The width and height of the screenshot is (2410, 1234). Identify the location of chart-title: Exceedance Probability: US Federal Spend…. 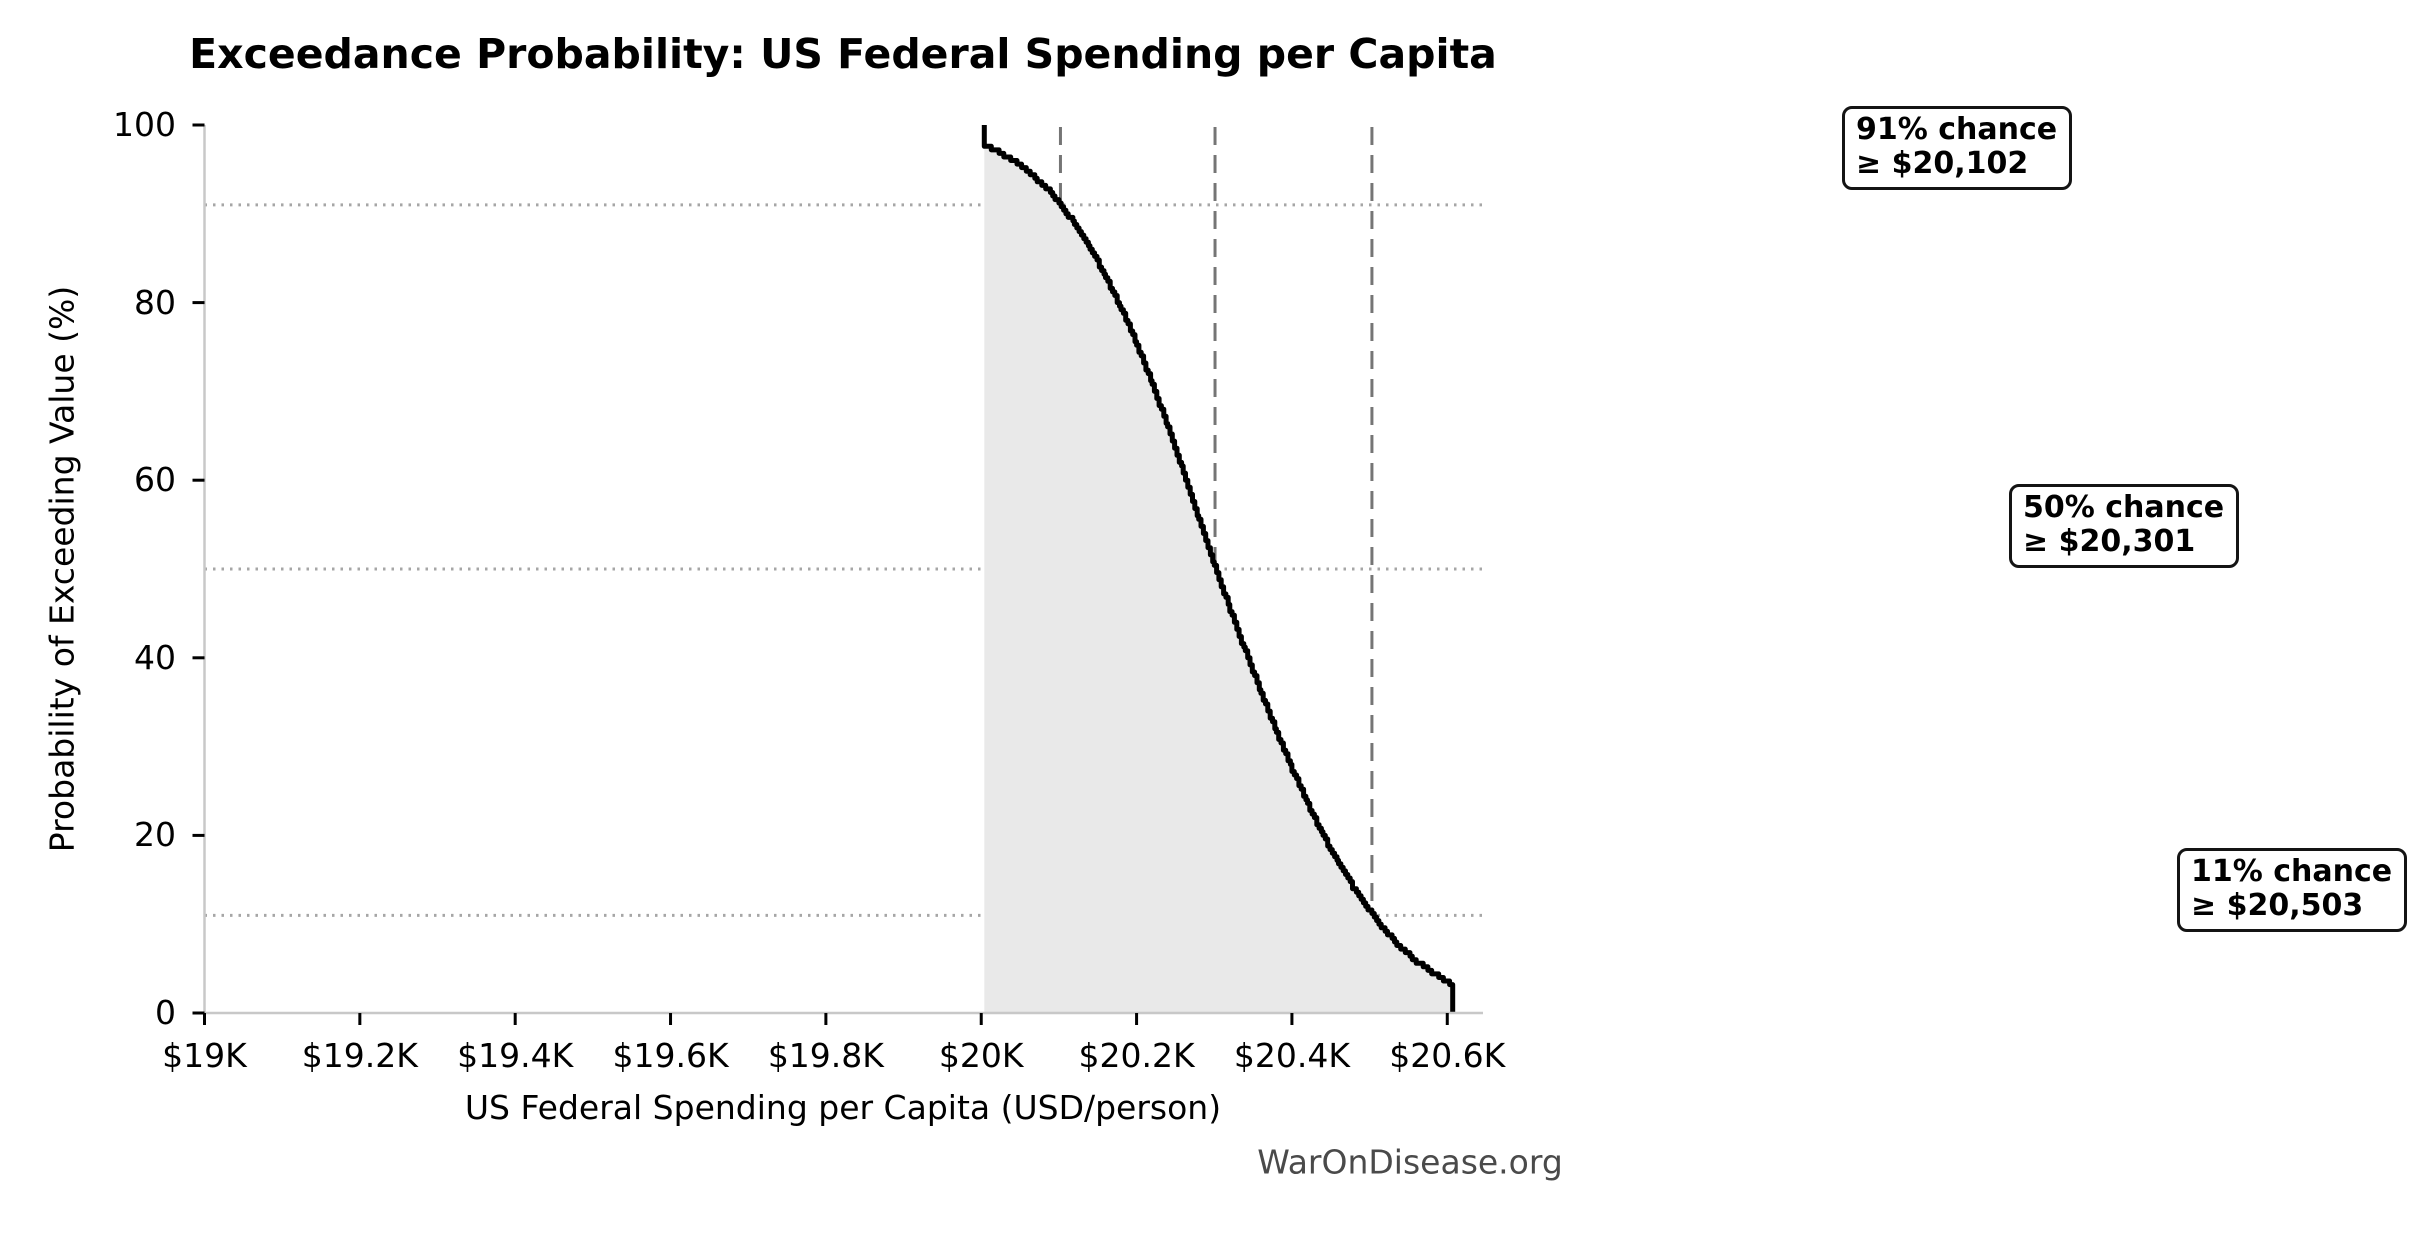
(843, 54).